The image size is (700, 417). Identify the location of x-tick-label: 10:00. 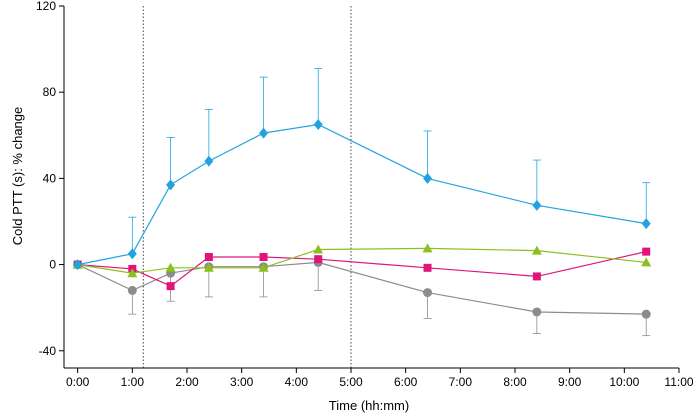
(624, 382).